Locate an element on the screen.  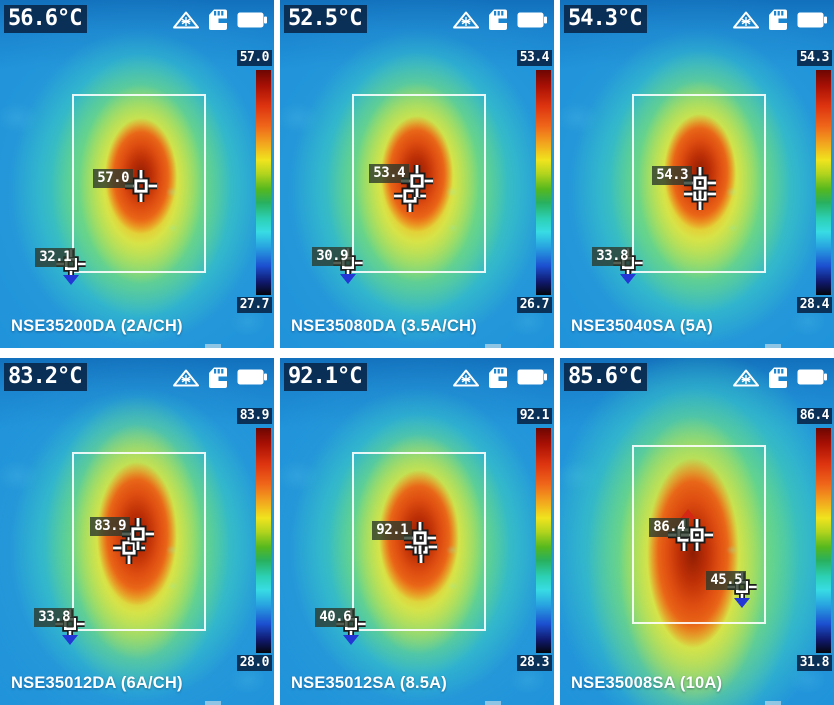
scale-max-label: 83.9 is located at coordinates (254, 415).